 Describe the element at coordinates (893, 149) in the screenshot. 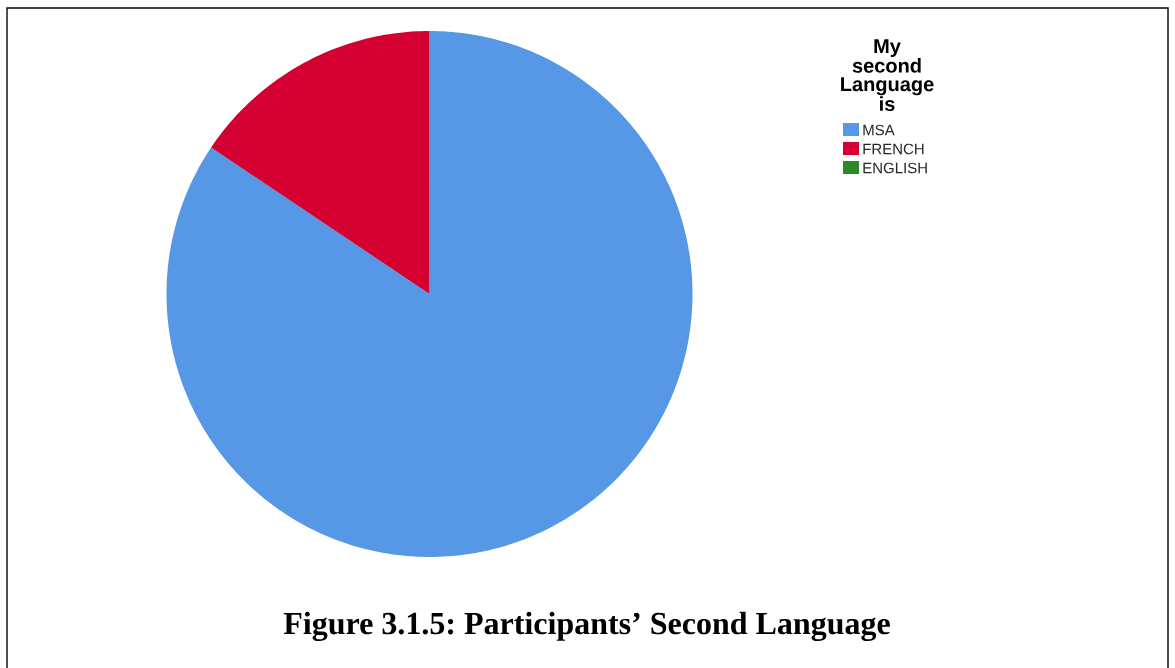

I see `legend-label: FRENCH` at that location.